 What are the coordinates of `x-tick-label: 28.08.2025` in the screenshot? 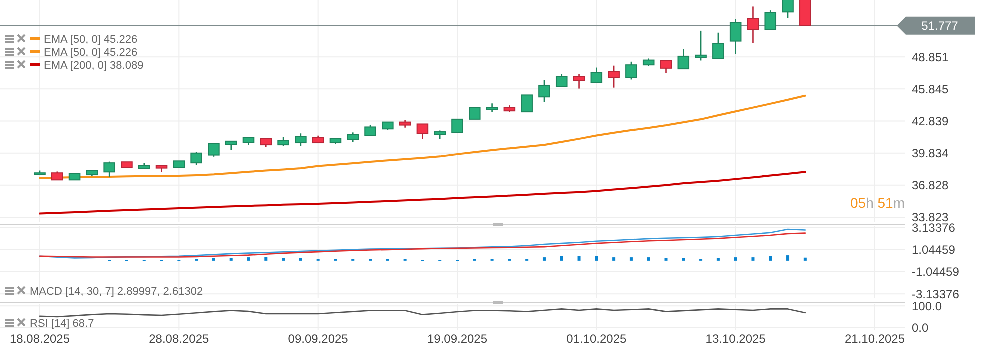 It's located at (179, 339).